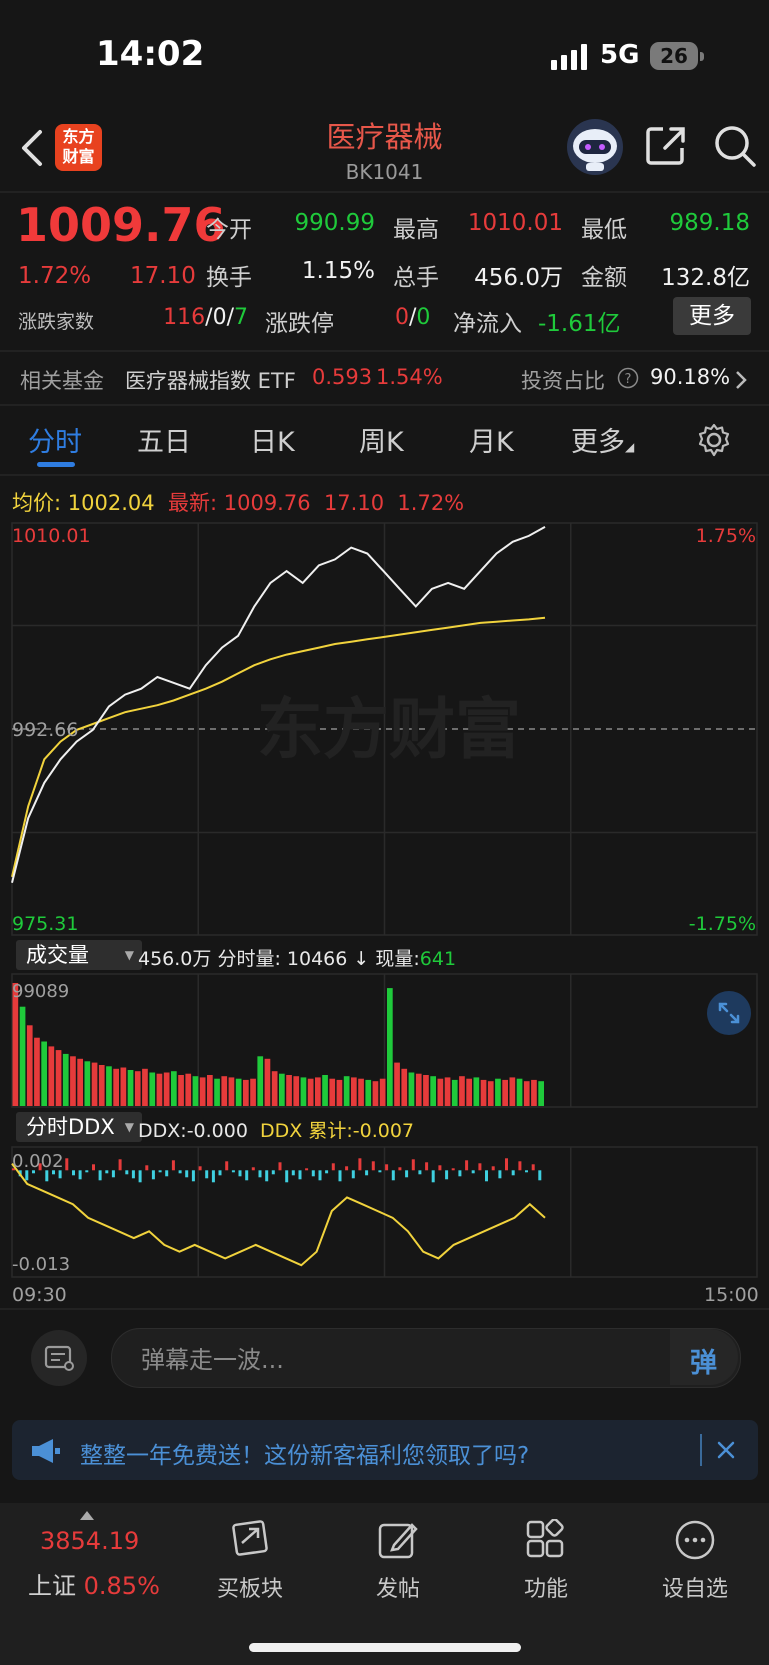 This screenshot has width=769, height=1665. What do you see at coordinates (121, 225) in the screenshot?
I see `current-price: 1009.76` at bounding box center [121, 225].